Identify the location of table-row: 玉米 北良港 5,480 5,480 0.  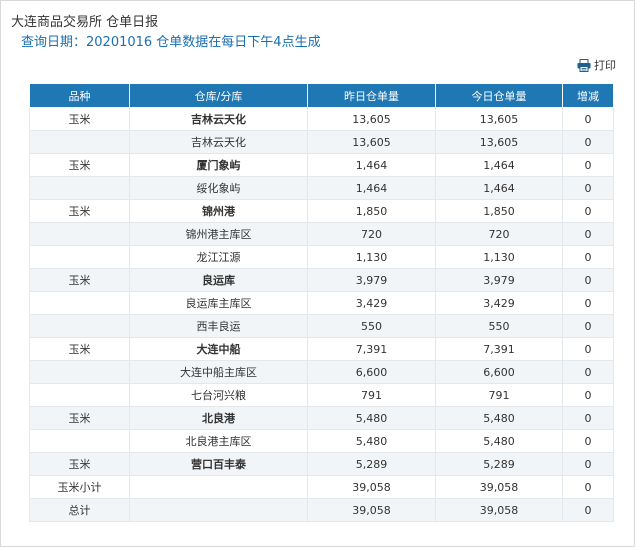
(321, 418).